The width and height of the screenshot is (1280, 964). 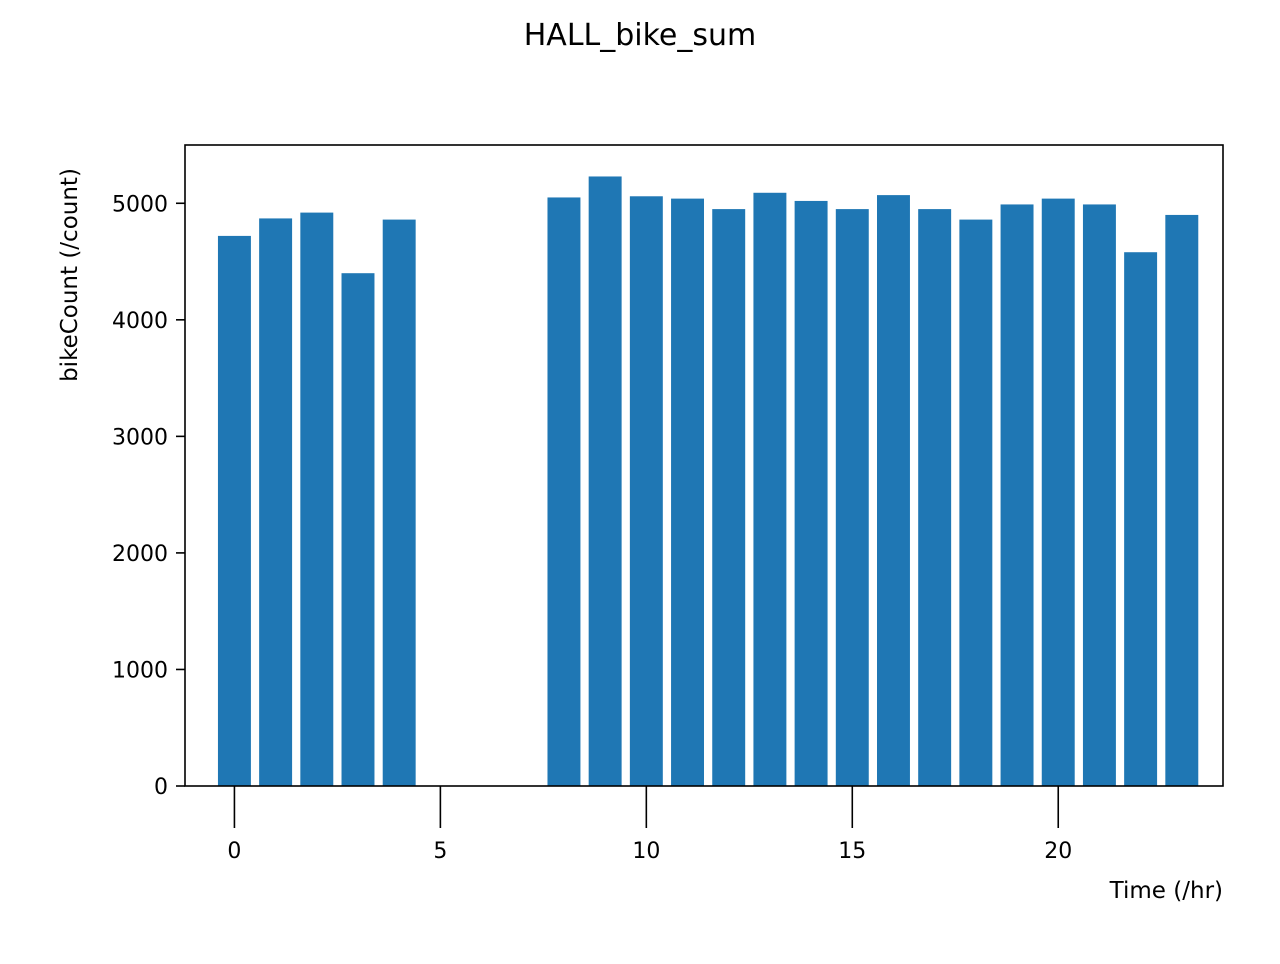 I want to click on y-tick-label: 2000, so click(x=140, y=554).